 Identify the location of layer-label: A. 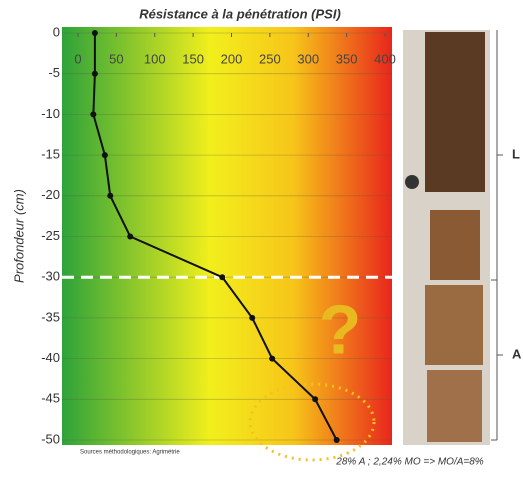
(517, 353).